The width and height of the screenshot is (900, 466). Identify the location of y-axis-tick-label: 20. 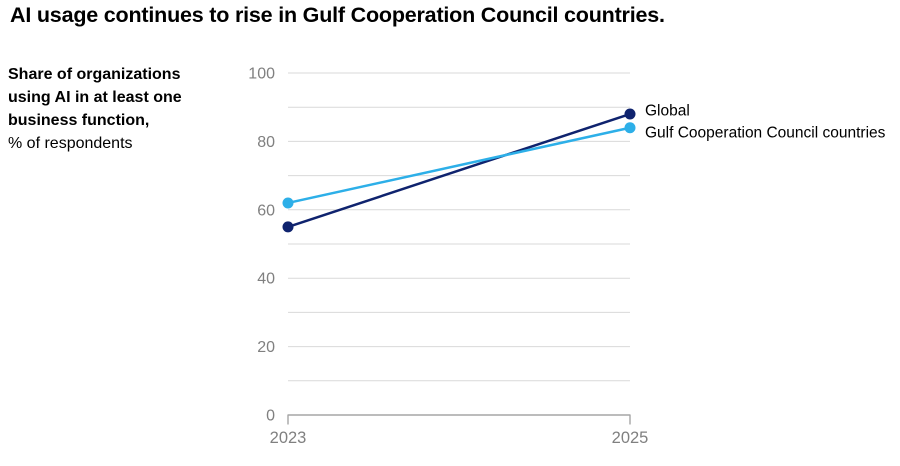
(266, 347).